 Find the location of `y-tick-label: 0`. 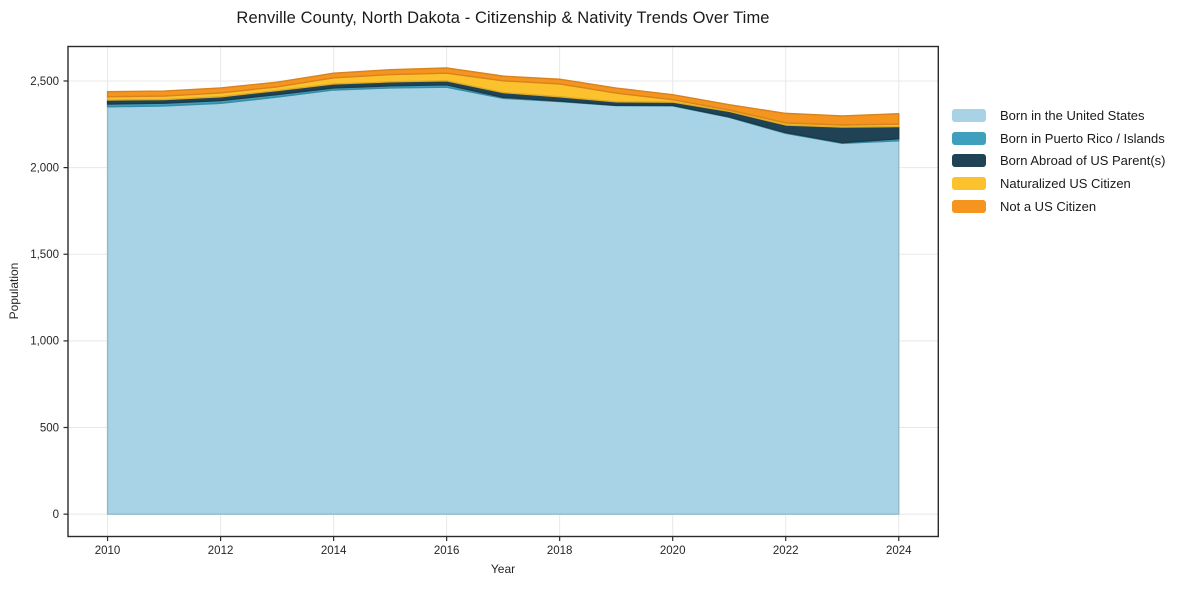

y-tick-label: 0 is located at coordinates (56, 515).